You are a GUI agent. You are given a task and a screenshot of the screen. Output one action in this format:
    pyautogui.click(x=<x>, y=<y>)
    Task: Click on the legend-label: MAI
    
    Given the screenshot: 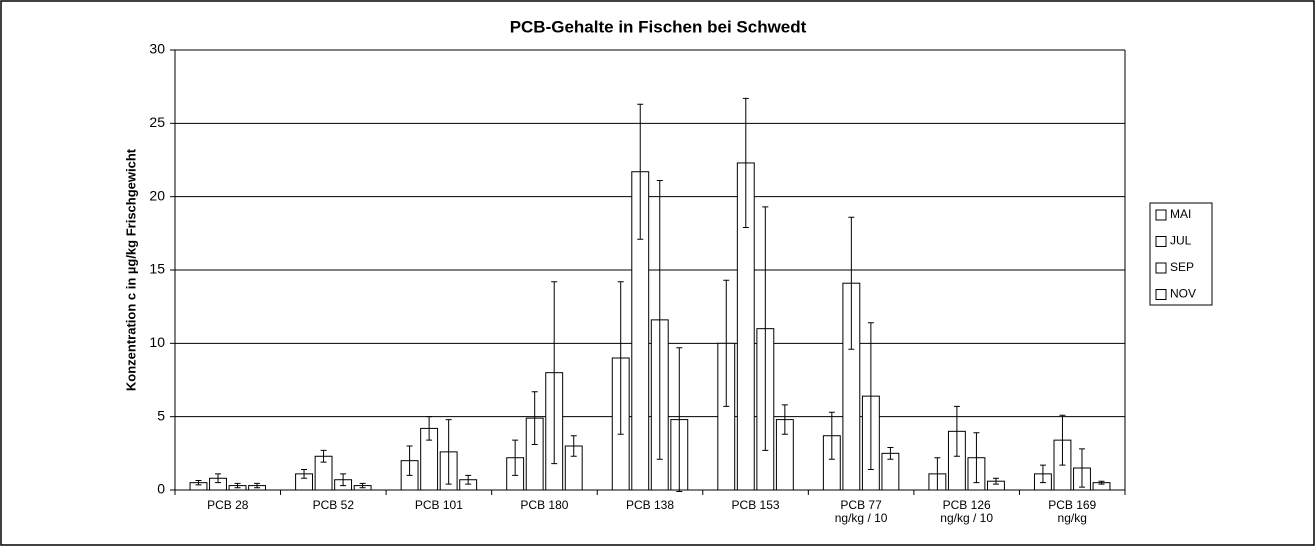 What is the action you would take?
    pyautogui.click(x=1180, y=214)
    